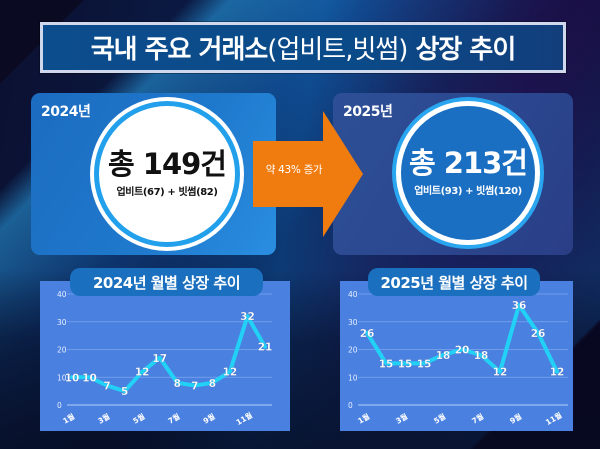 Image resolution: width=600 pixels, height=449 pixels. I want to click on chart-2025-title: 2025년 월별 상장 추이, so click(454, 282).